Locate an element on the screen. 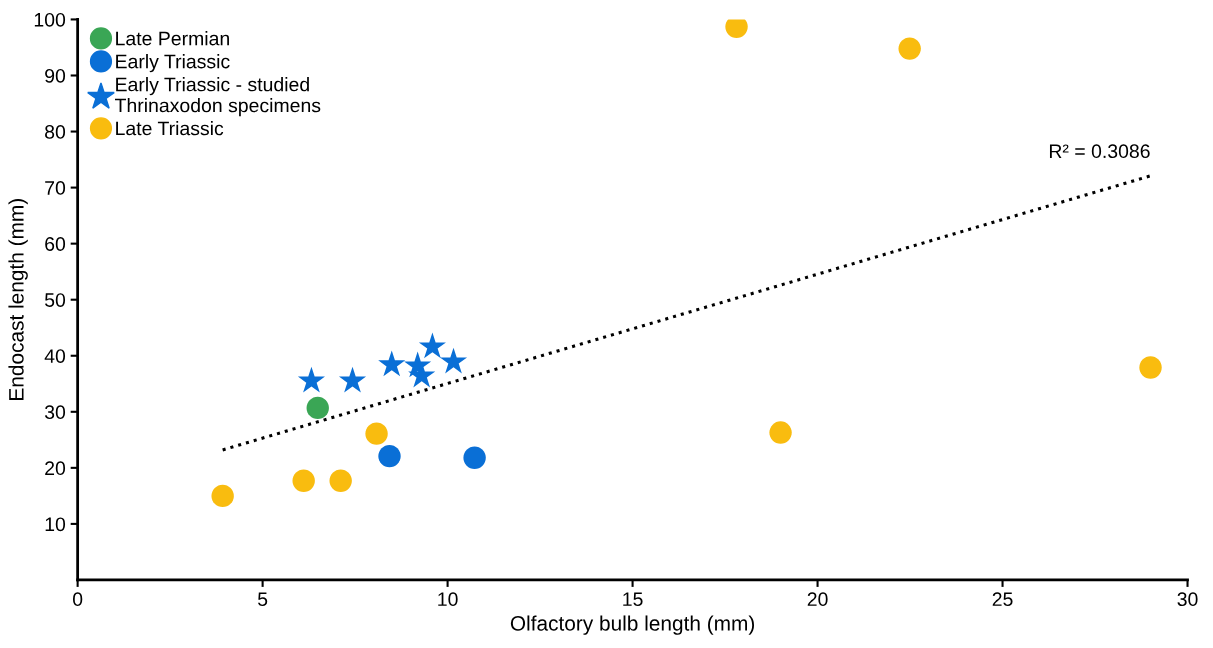  x-tick-label: 0 is located at coordinates (77, 599).